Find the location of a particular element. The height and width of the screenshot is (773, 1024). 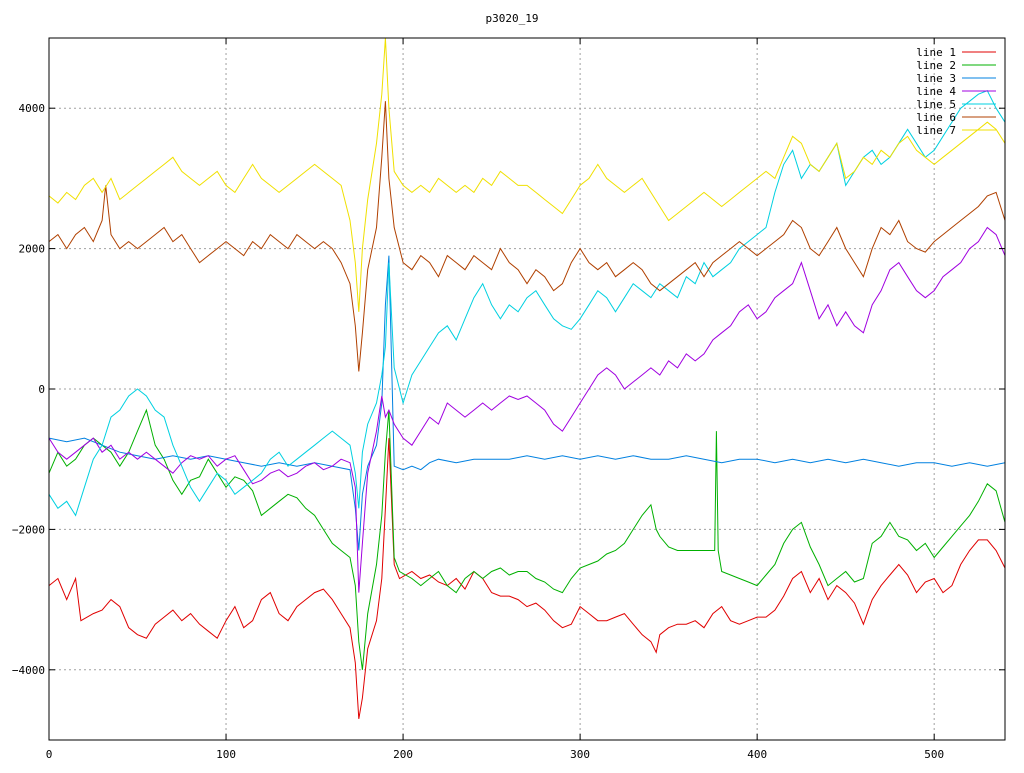

legend-label-1: line 1 is located at coordinates (936, 52).